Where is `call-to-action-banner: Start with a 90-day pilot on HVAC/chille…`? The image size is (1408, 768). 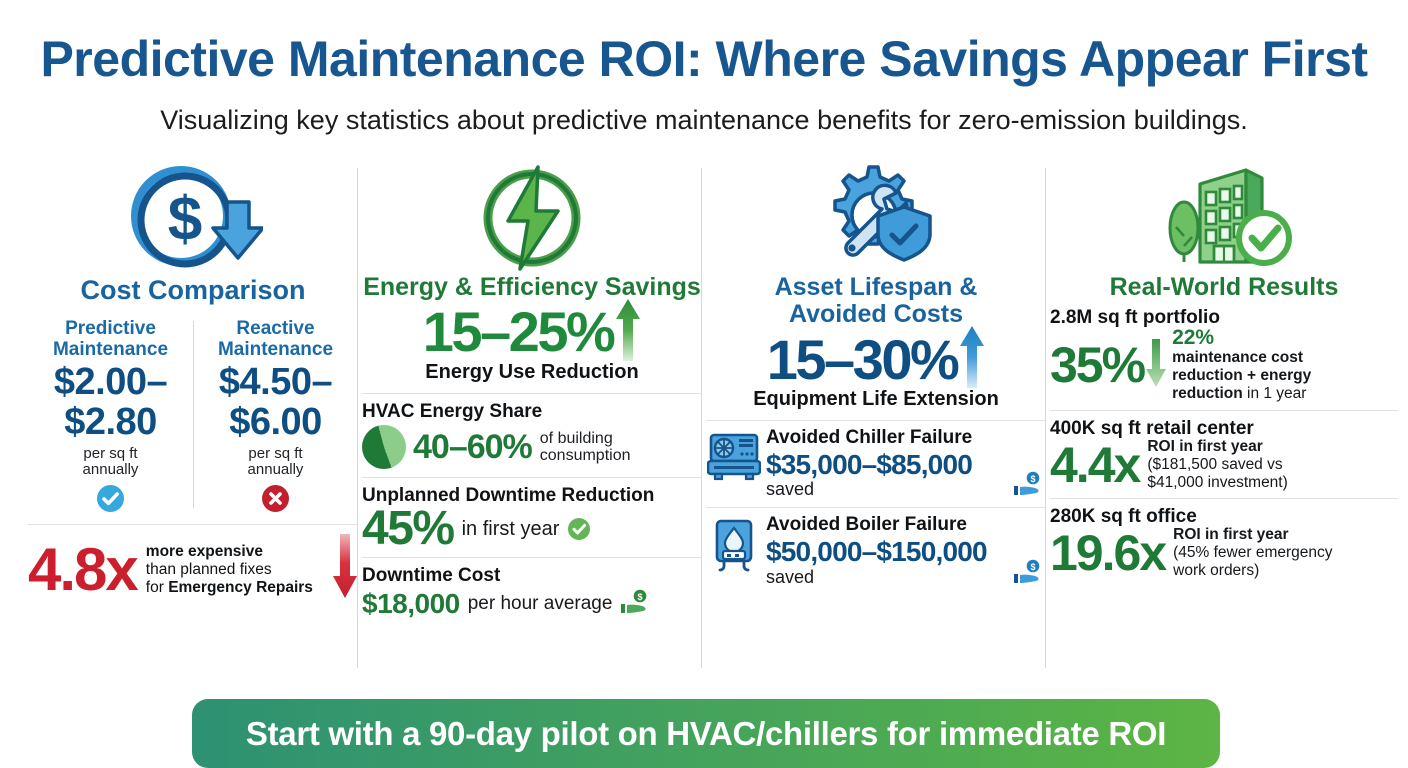
call-to-action-banner: Start with a 90-day pilot on HVAC/chille… is located at coordinates (706, 733).